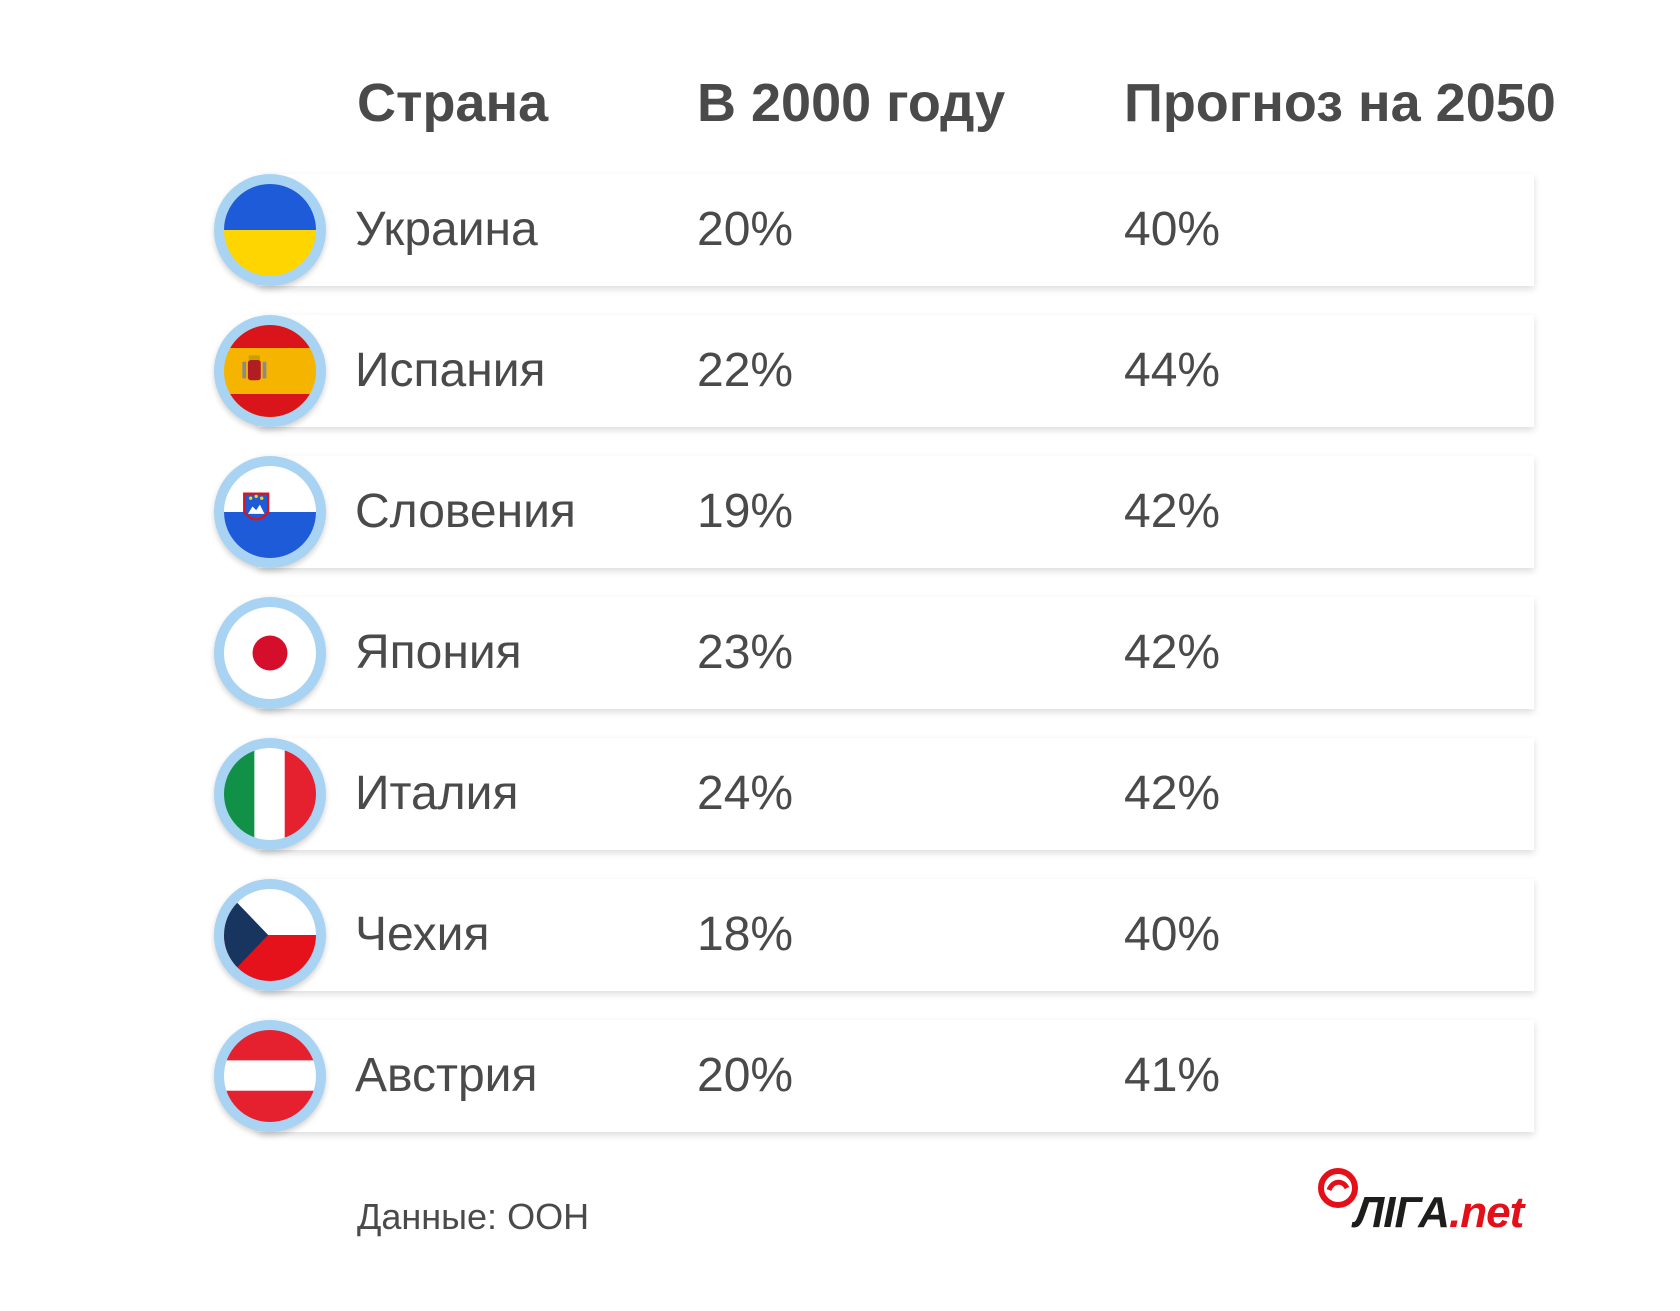 The width and height of the screenshot is (1680, 1311). I want to click on liga-logo-icon, so click(1338, 1188).